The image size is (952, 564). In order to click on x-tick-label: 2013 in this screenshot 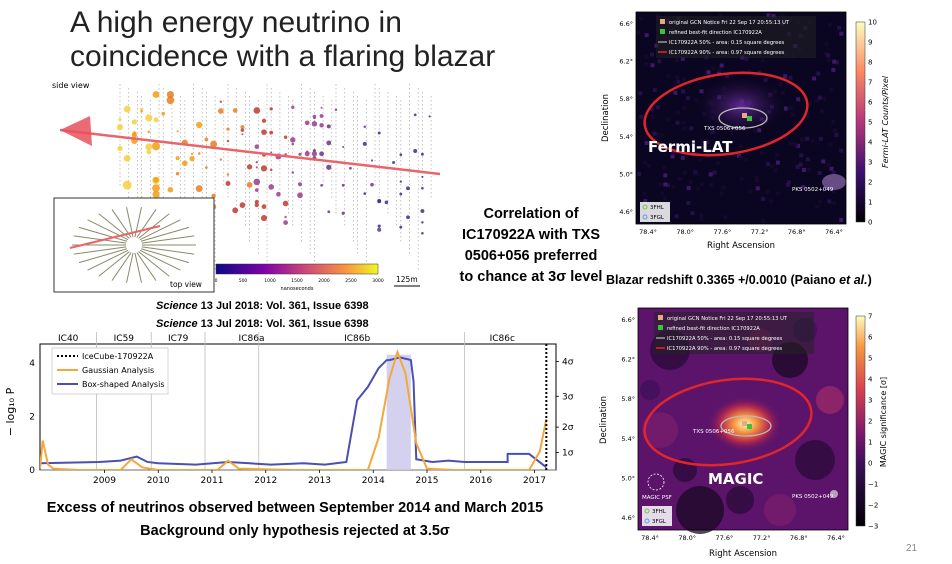, I will do `click(319, 481)`.